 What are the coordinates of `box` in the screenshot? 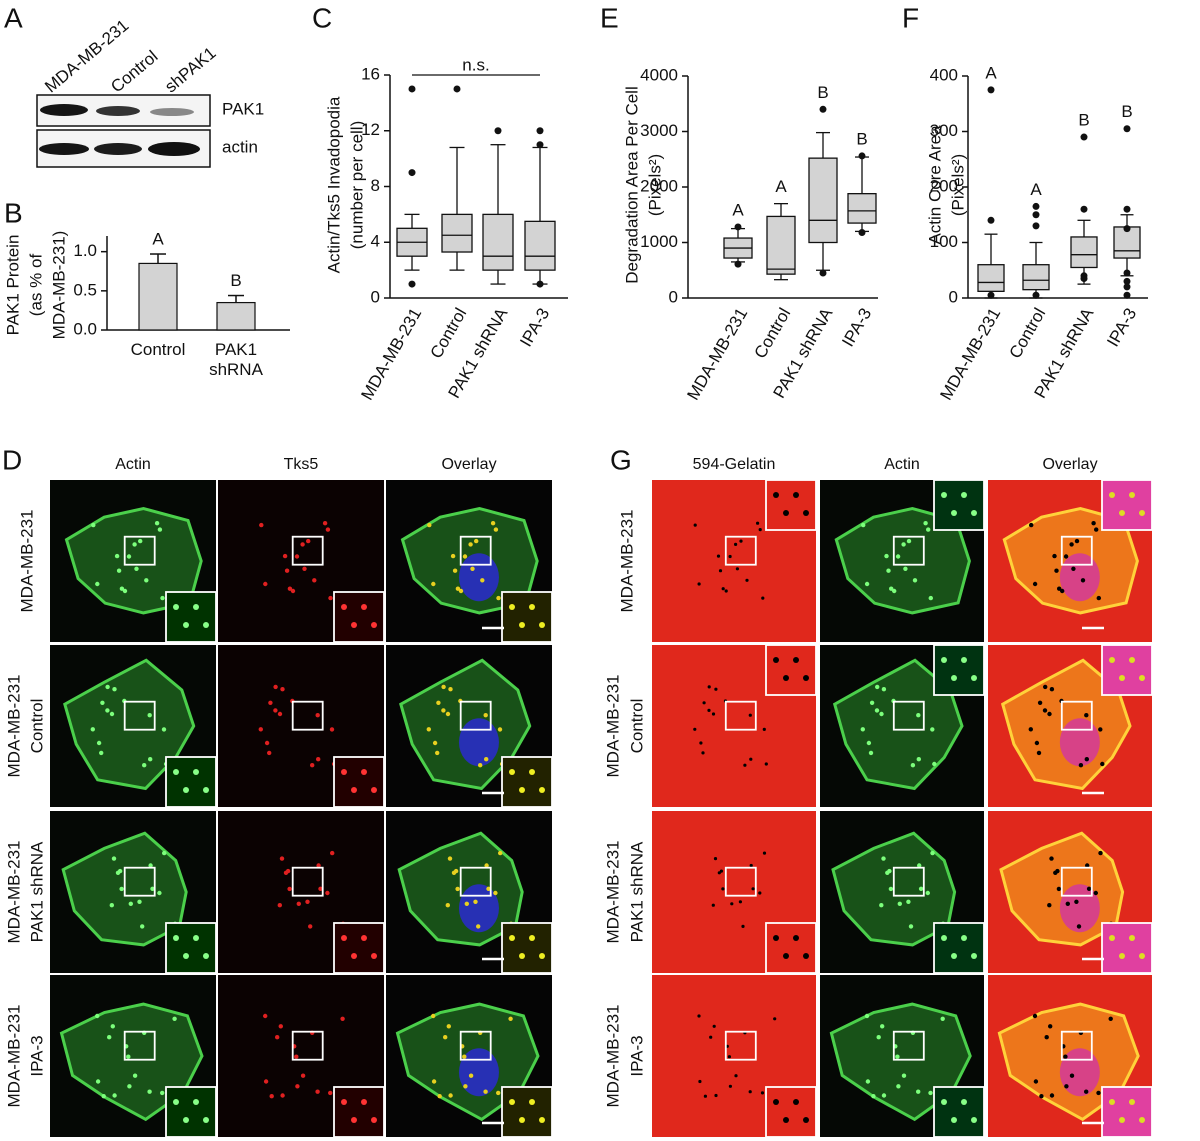 It's located at (823, 200).